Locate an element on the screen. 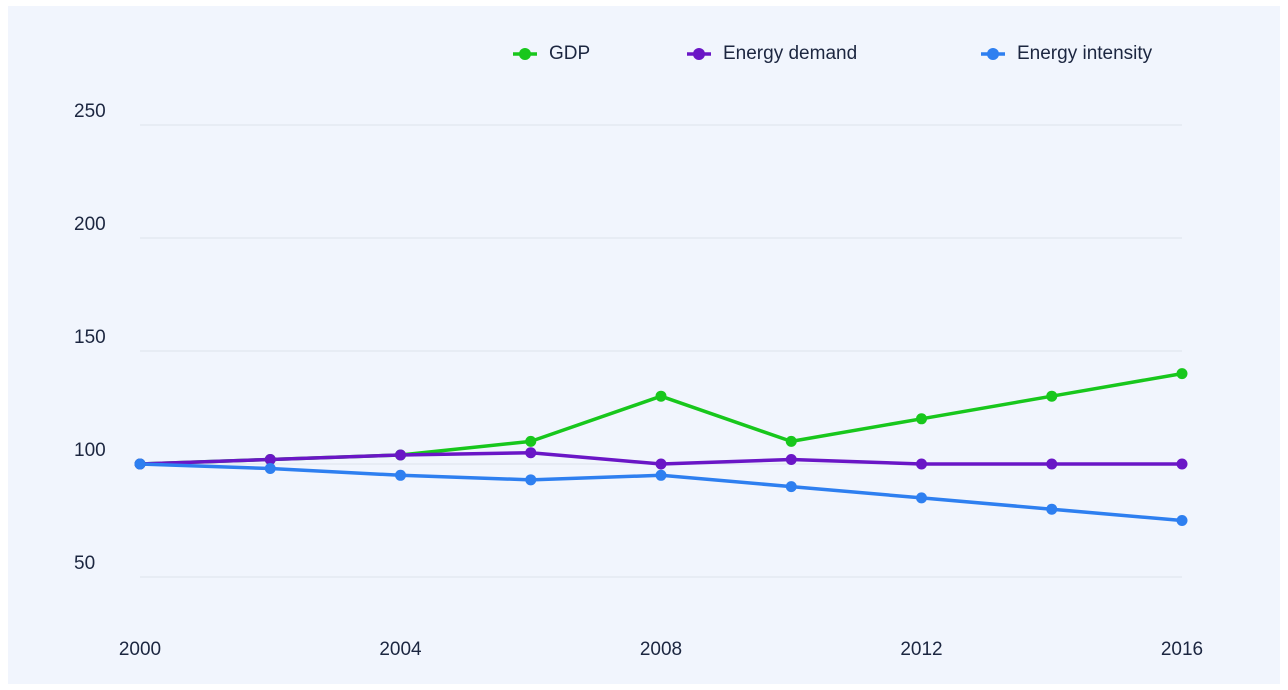 This screenshot has width=1288, height=690. y-tick-label: 150 is located at coordinates (90, 337).